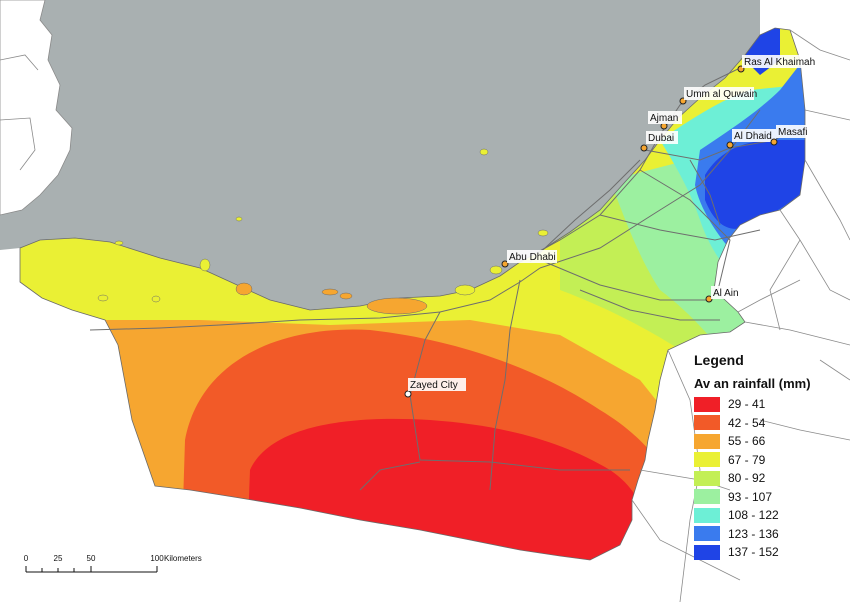 This screenshot has height=602, width=850. I want to click on legend-row: 93 - 107, so click(769, 497).